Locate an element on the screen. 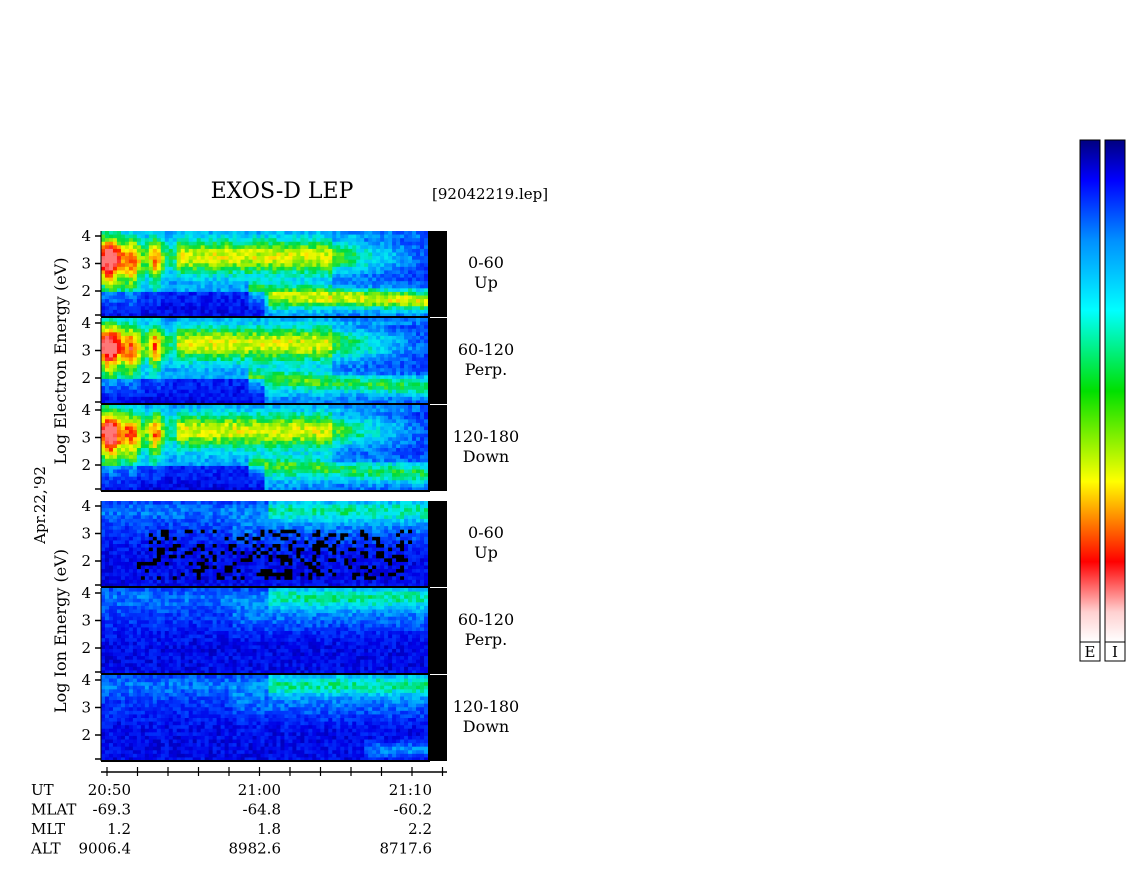 The height and width of the screenshot is (875, 1130). ephemeris-row: MLT 1.2 1.8 2.2 is located at coordinates (231, 829).